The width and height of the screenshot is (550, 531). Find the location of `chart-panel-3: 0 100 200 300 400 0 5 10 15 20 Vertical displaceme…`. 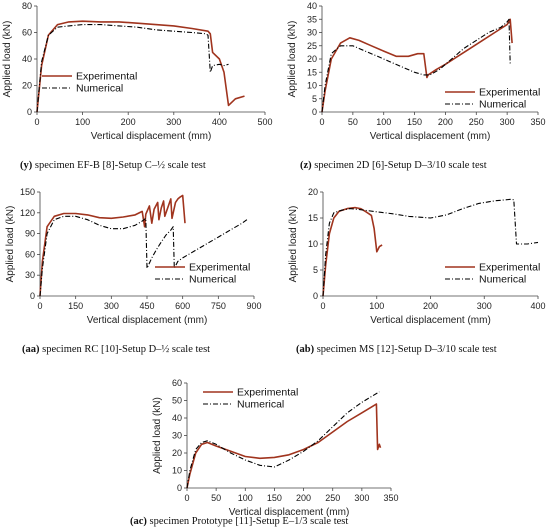

chart-panel-3: 0 100 200 300 400 0 5 10 15 20 Vertical displaceme… is located at coordinates (417, 271).